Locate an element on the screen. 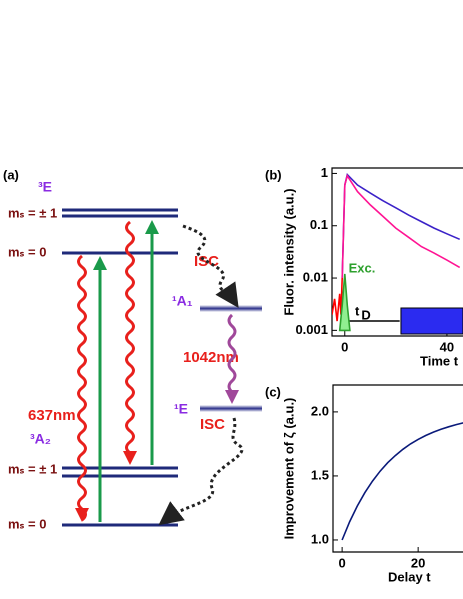 This screenshot has height=599, width=463. y-tick-label: 2.0 is located at coordinates (320, 410).